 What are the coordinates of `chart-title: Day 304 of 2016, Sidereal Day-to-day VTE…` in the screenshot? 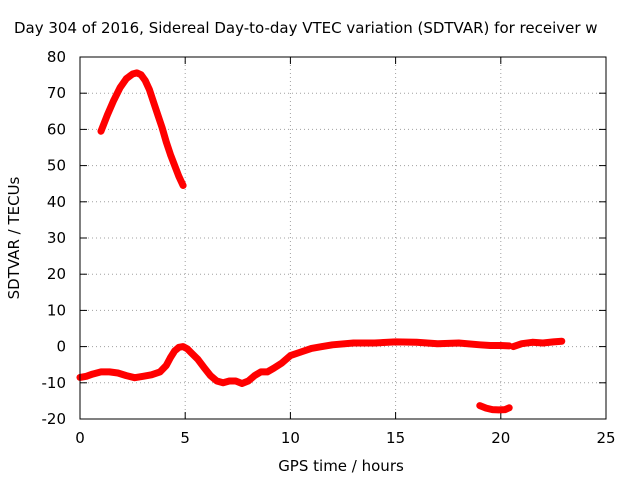 It's located at (306, 28).